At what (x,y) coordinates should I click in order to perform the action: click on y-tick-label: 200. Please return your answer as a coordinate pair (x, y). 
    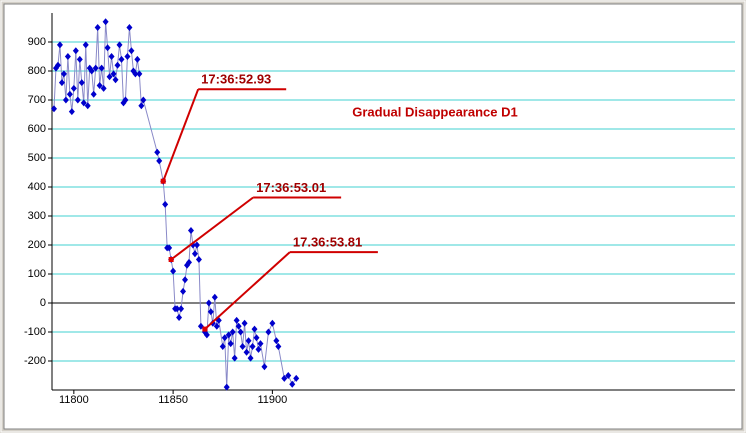
    Looking at the image, I should click on (37, 245).